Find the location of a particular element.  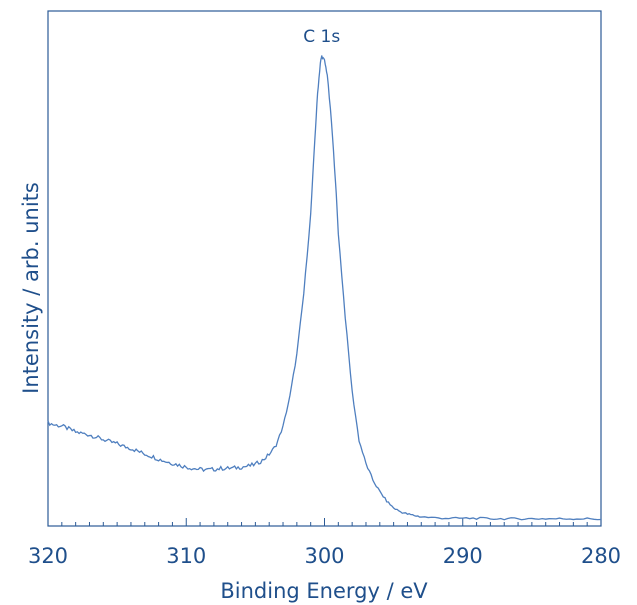

peak-label-c1s: C 1s is located at coordinates (321, 37).